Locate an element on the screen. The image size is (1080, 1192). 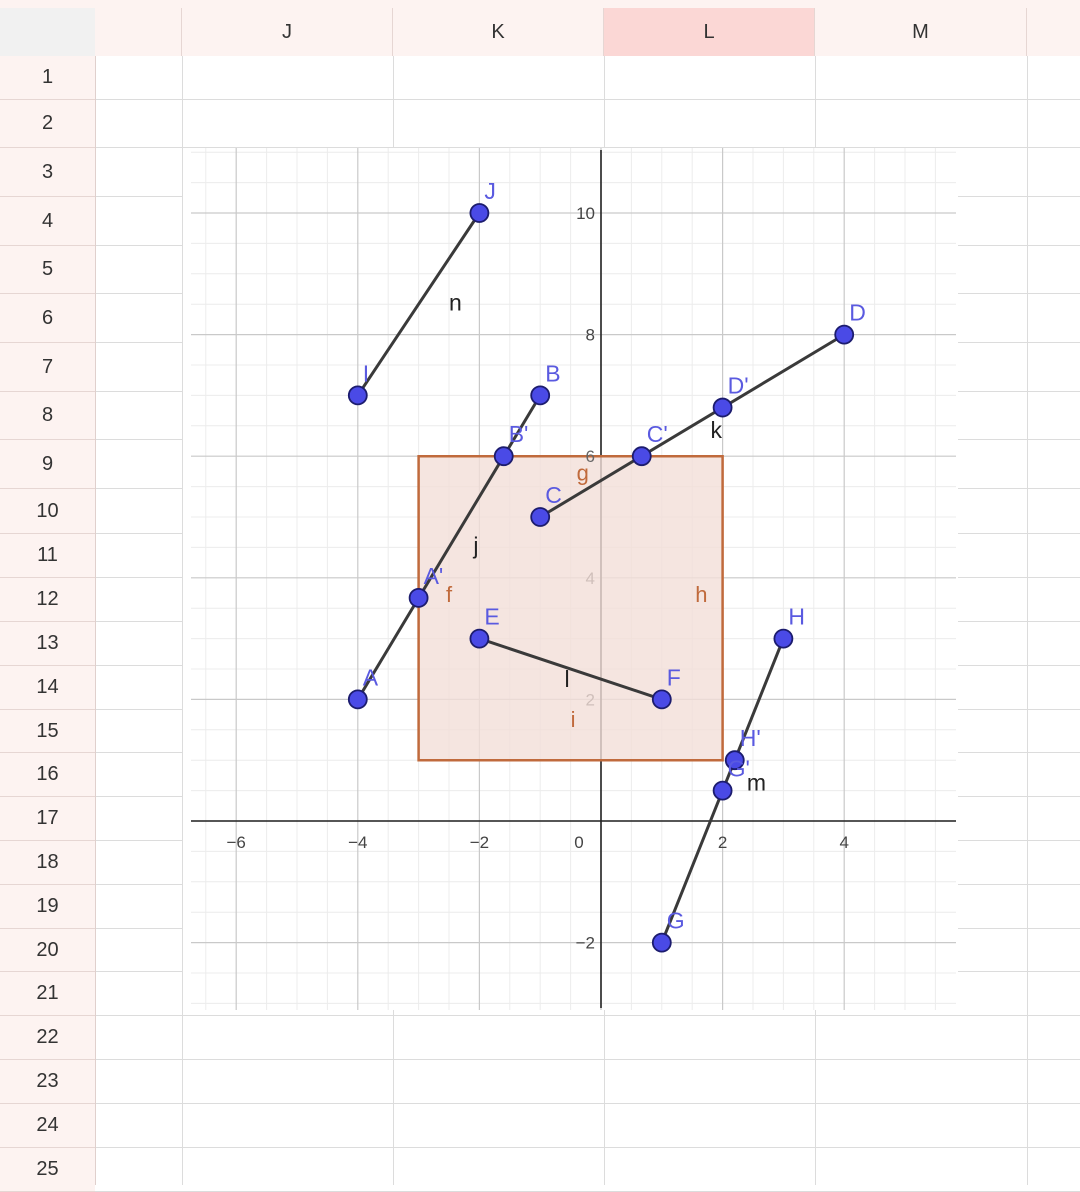
x-tick-label: −2 is located at coordinates (479, 842).